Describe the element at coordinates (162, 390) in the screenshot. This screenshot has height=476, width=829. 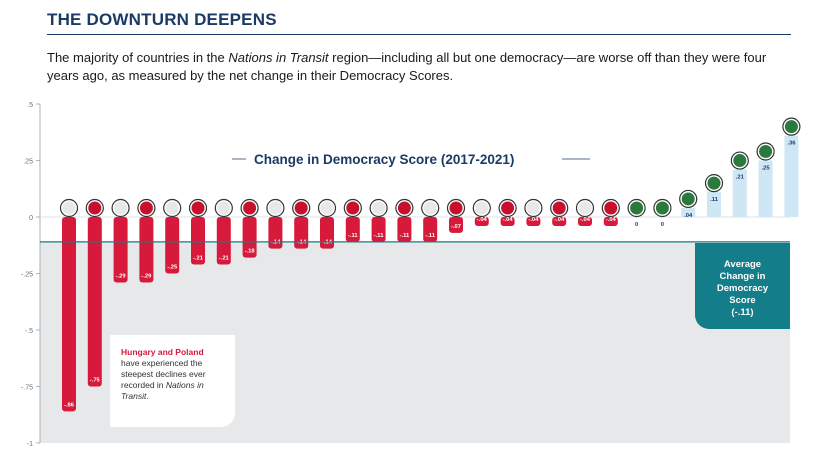
I see `annotation-italic: Nations in Transit` at that location.